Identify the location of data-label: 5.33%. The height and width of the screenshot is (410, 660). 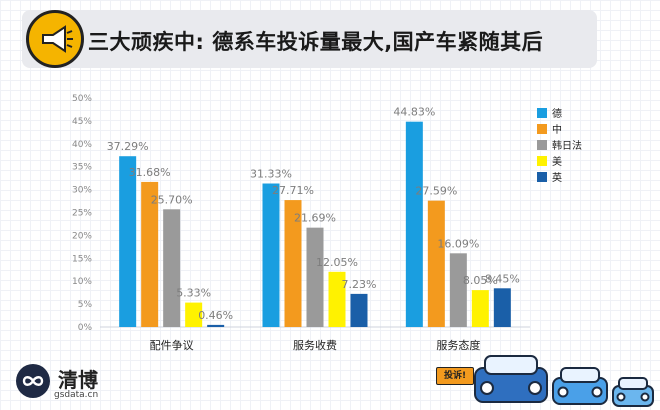
(193, 293).